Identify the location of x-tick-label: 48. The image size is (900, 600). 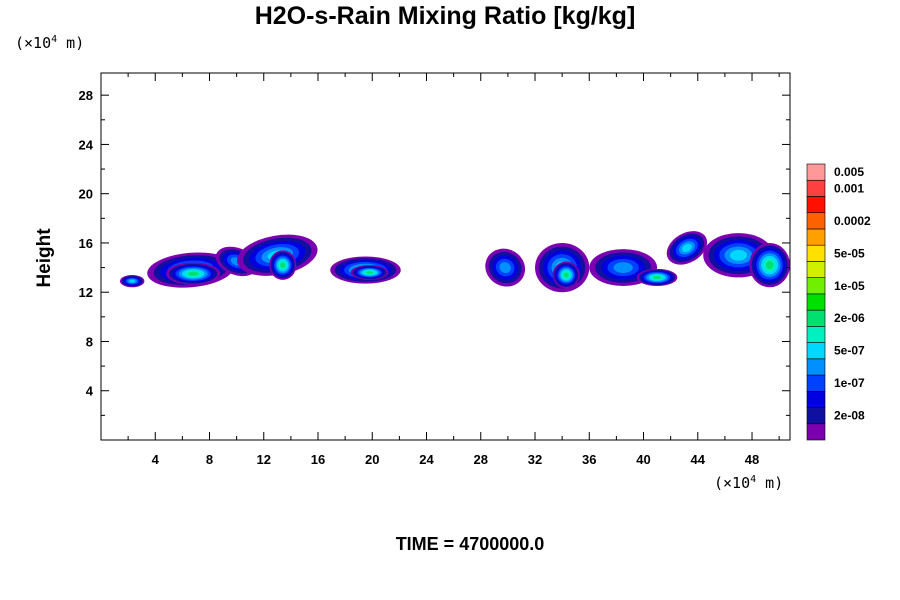
(752, 459).